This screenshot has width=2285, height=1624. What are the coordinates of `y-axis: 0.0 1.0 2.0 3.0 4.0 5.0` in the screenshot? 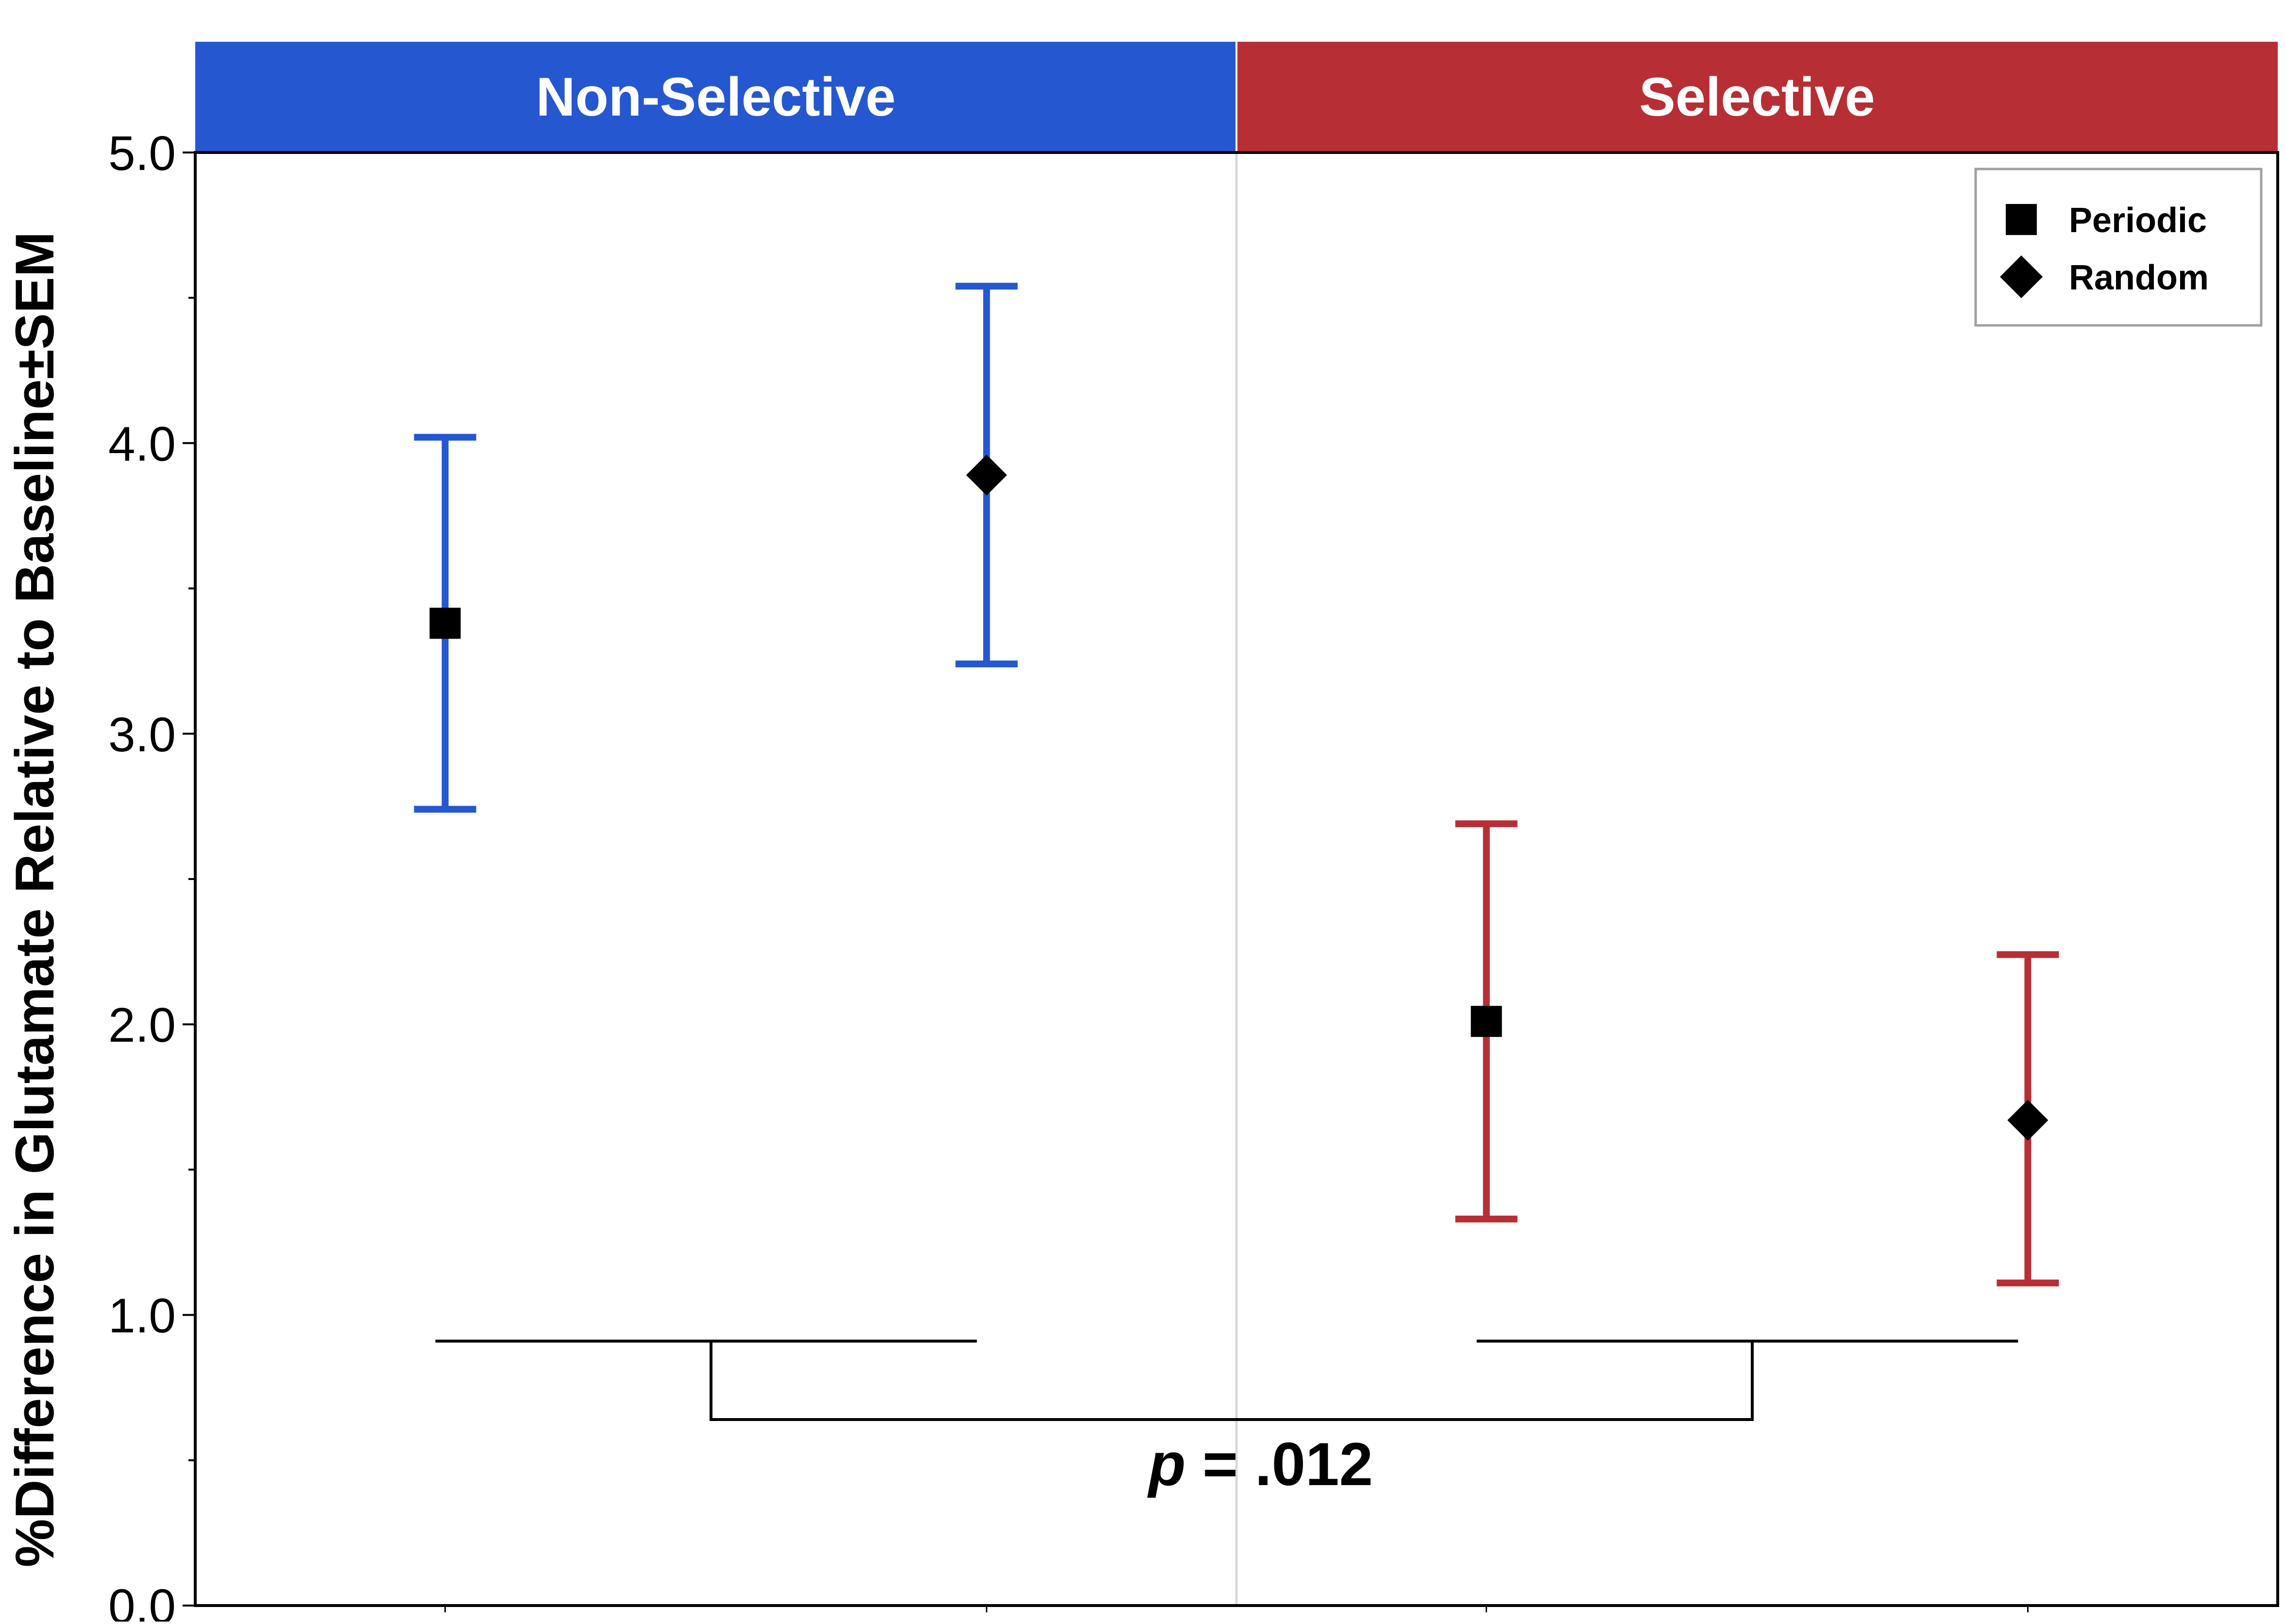 It's located at (151, 875).